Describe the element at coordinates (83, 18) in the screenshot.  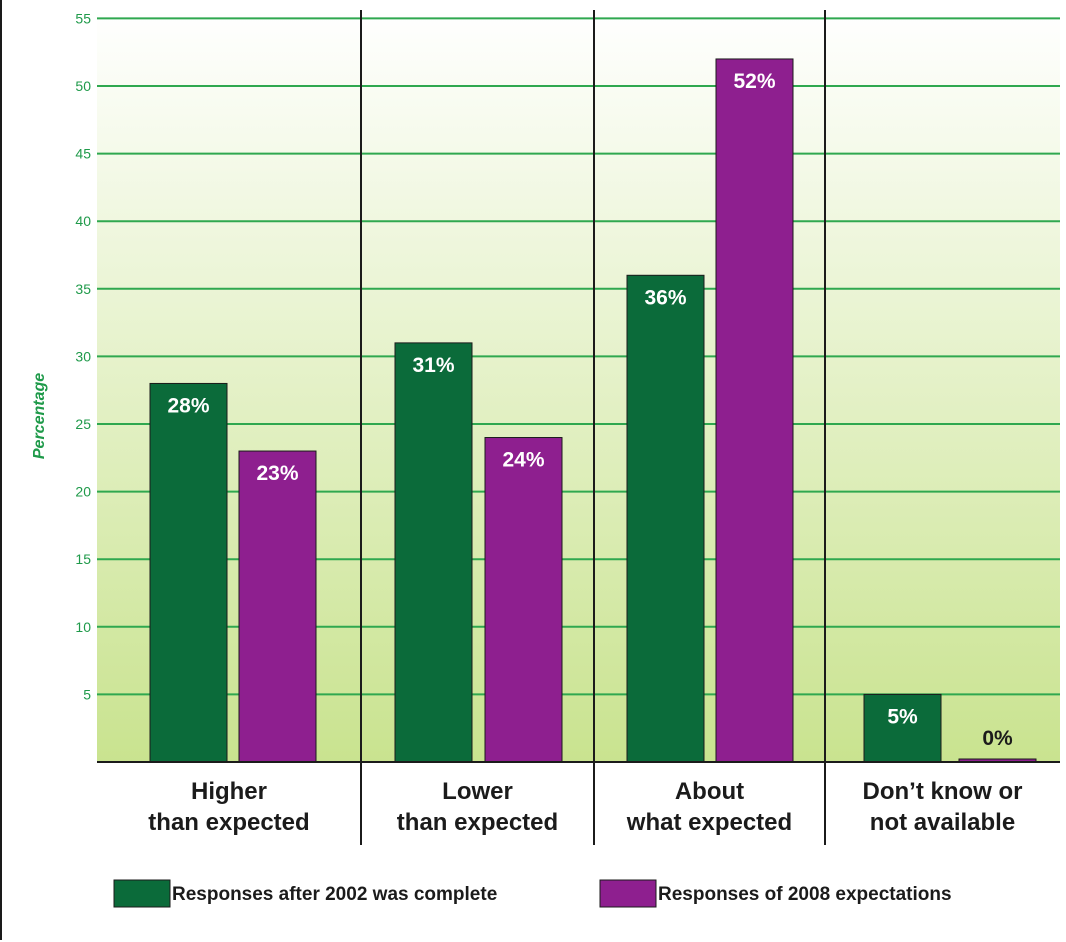
I see `y-tick-label: 55` at that location.